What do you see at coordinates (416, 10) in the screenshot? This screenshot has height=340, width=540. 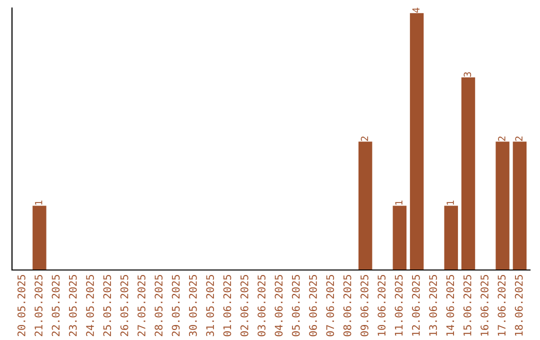 I see `data-label: 4` at bounding box center [416, 10].